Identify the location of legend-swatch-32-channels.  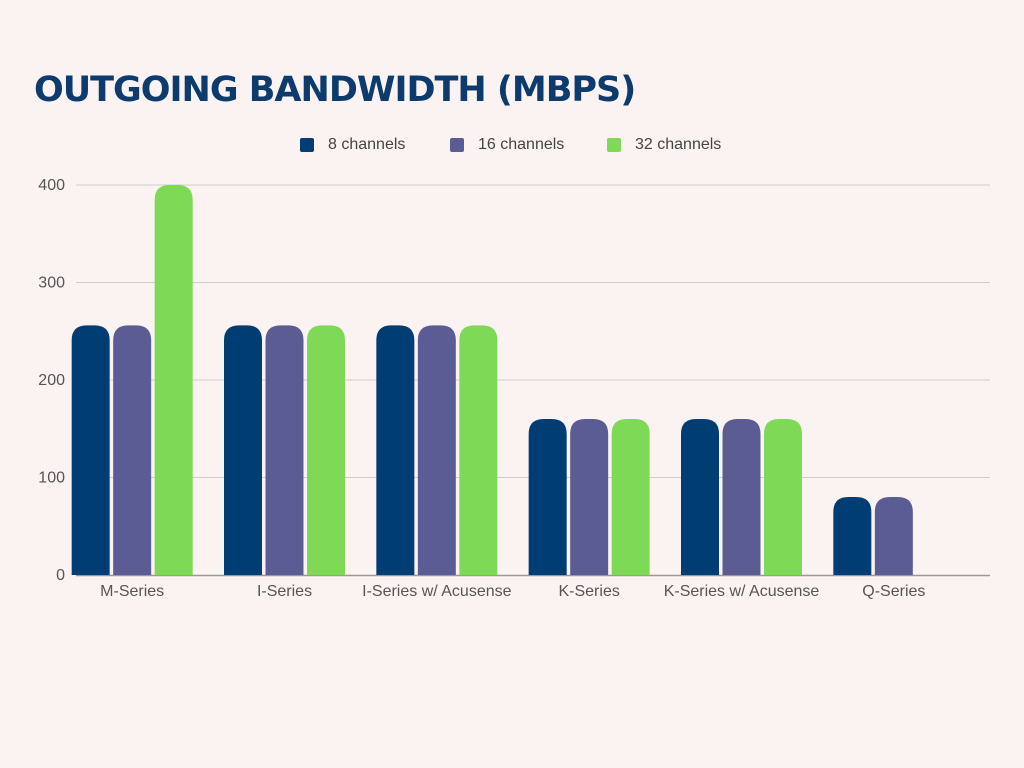
(614, 145).